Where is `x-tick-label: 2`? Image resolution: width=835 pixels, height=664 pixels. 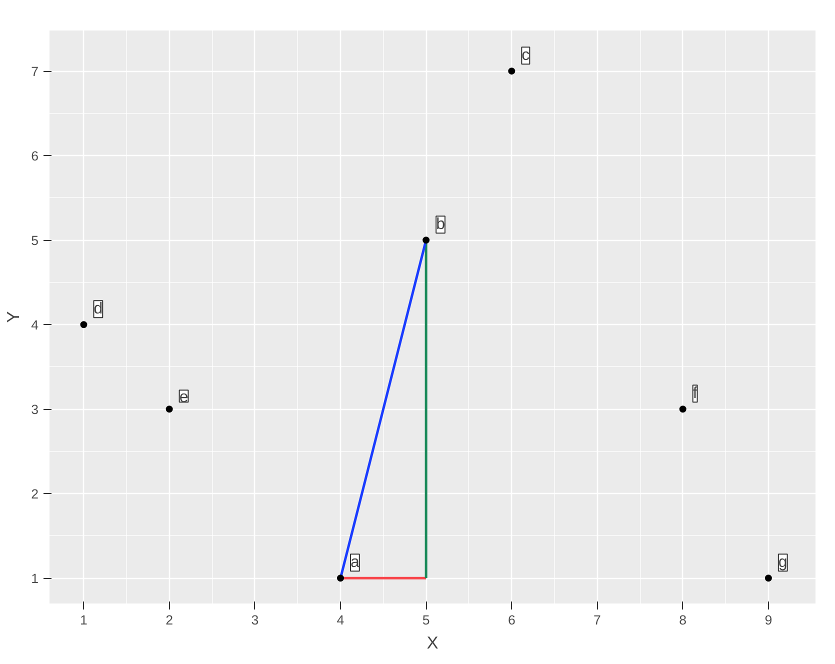
x-tick-label: 2 is located at coordinates (170, 620).